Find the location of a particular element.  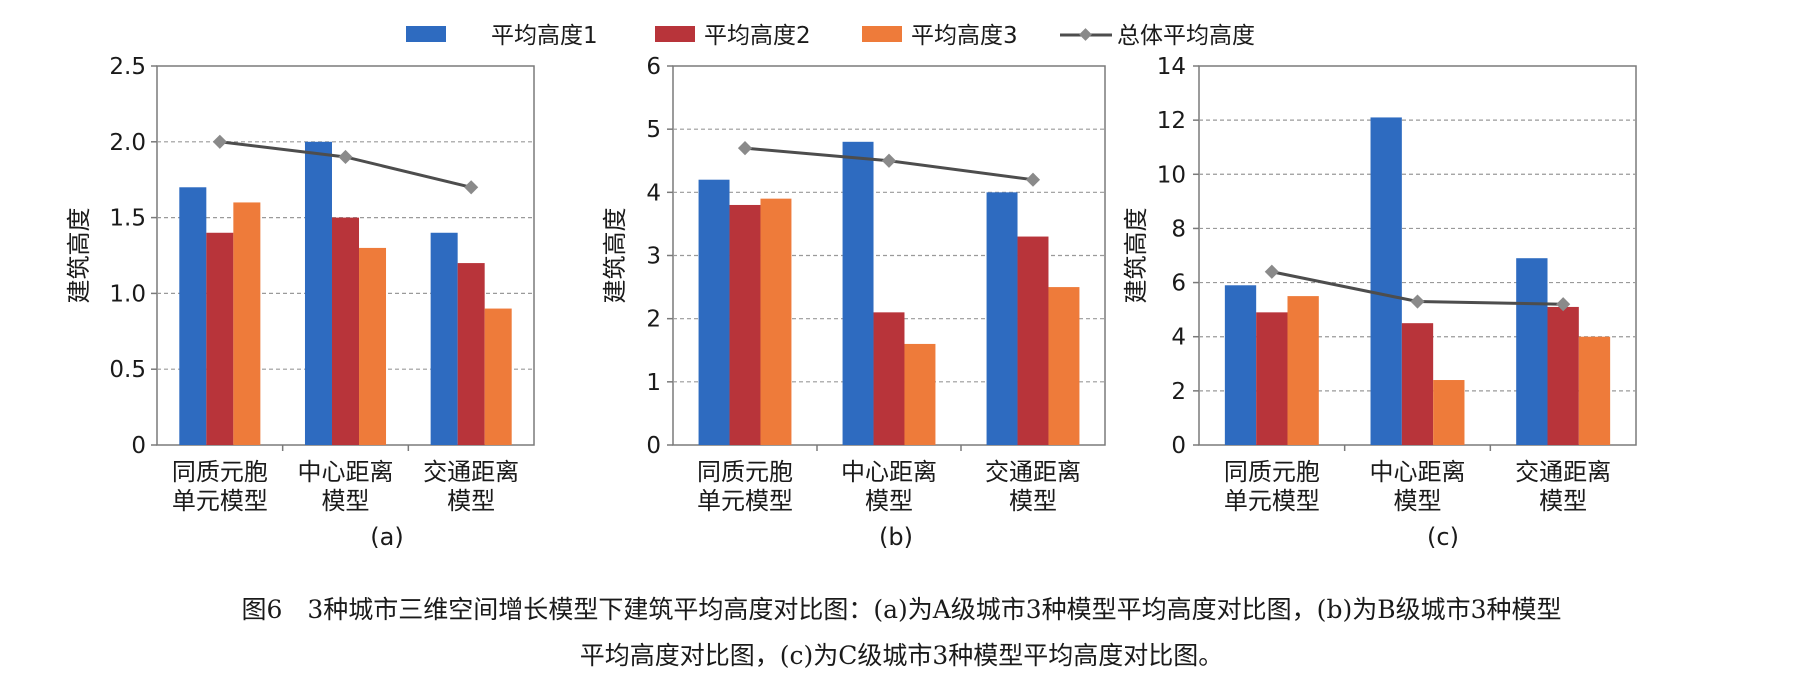

legend-label: 平均高度3 is located at coordinates (964, 36).